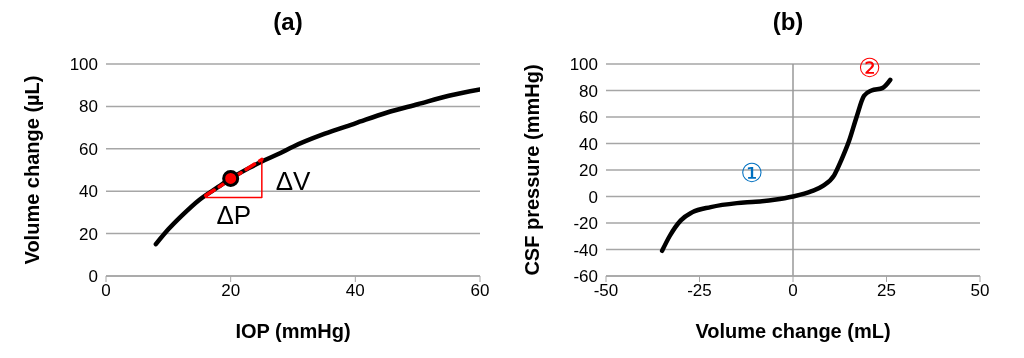 The width and height of the screenshot is (1024, 358). Describe the element at coordinates (776, 165) in the screenshot. I see `line-series` at that location.